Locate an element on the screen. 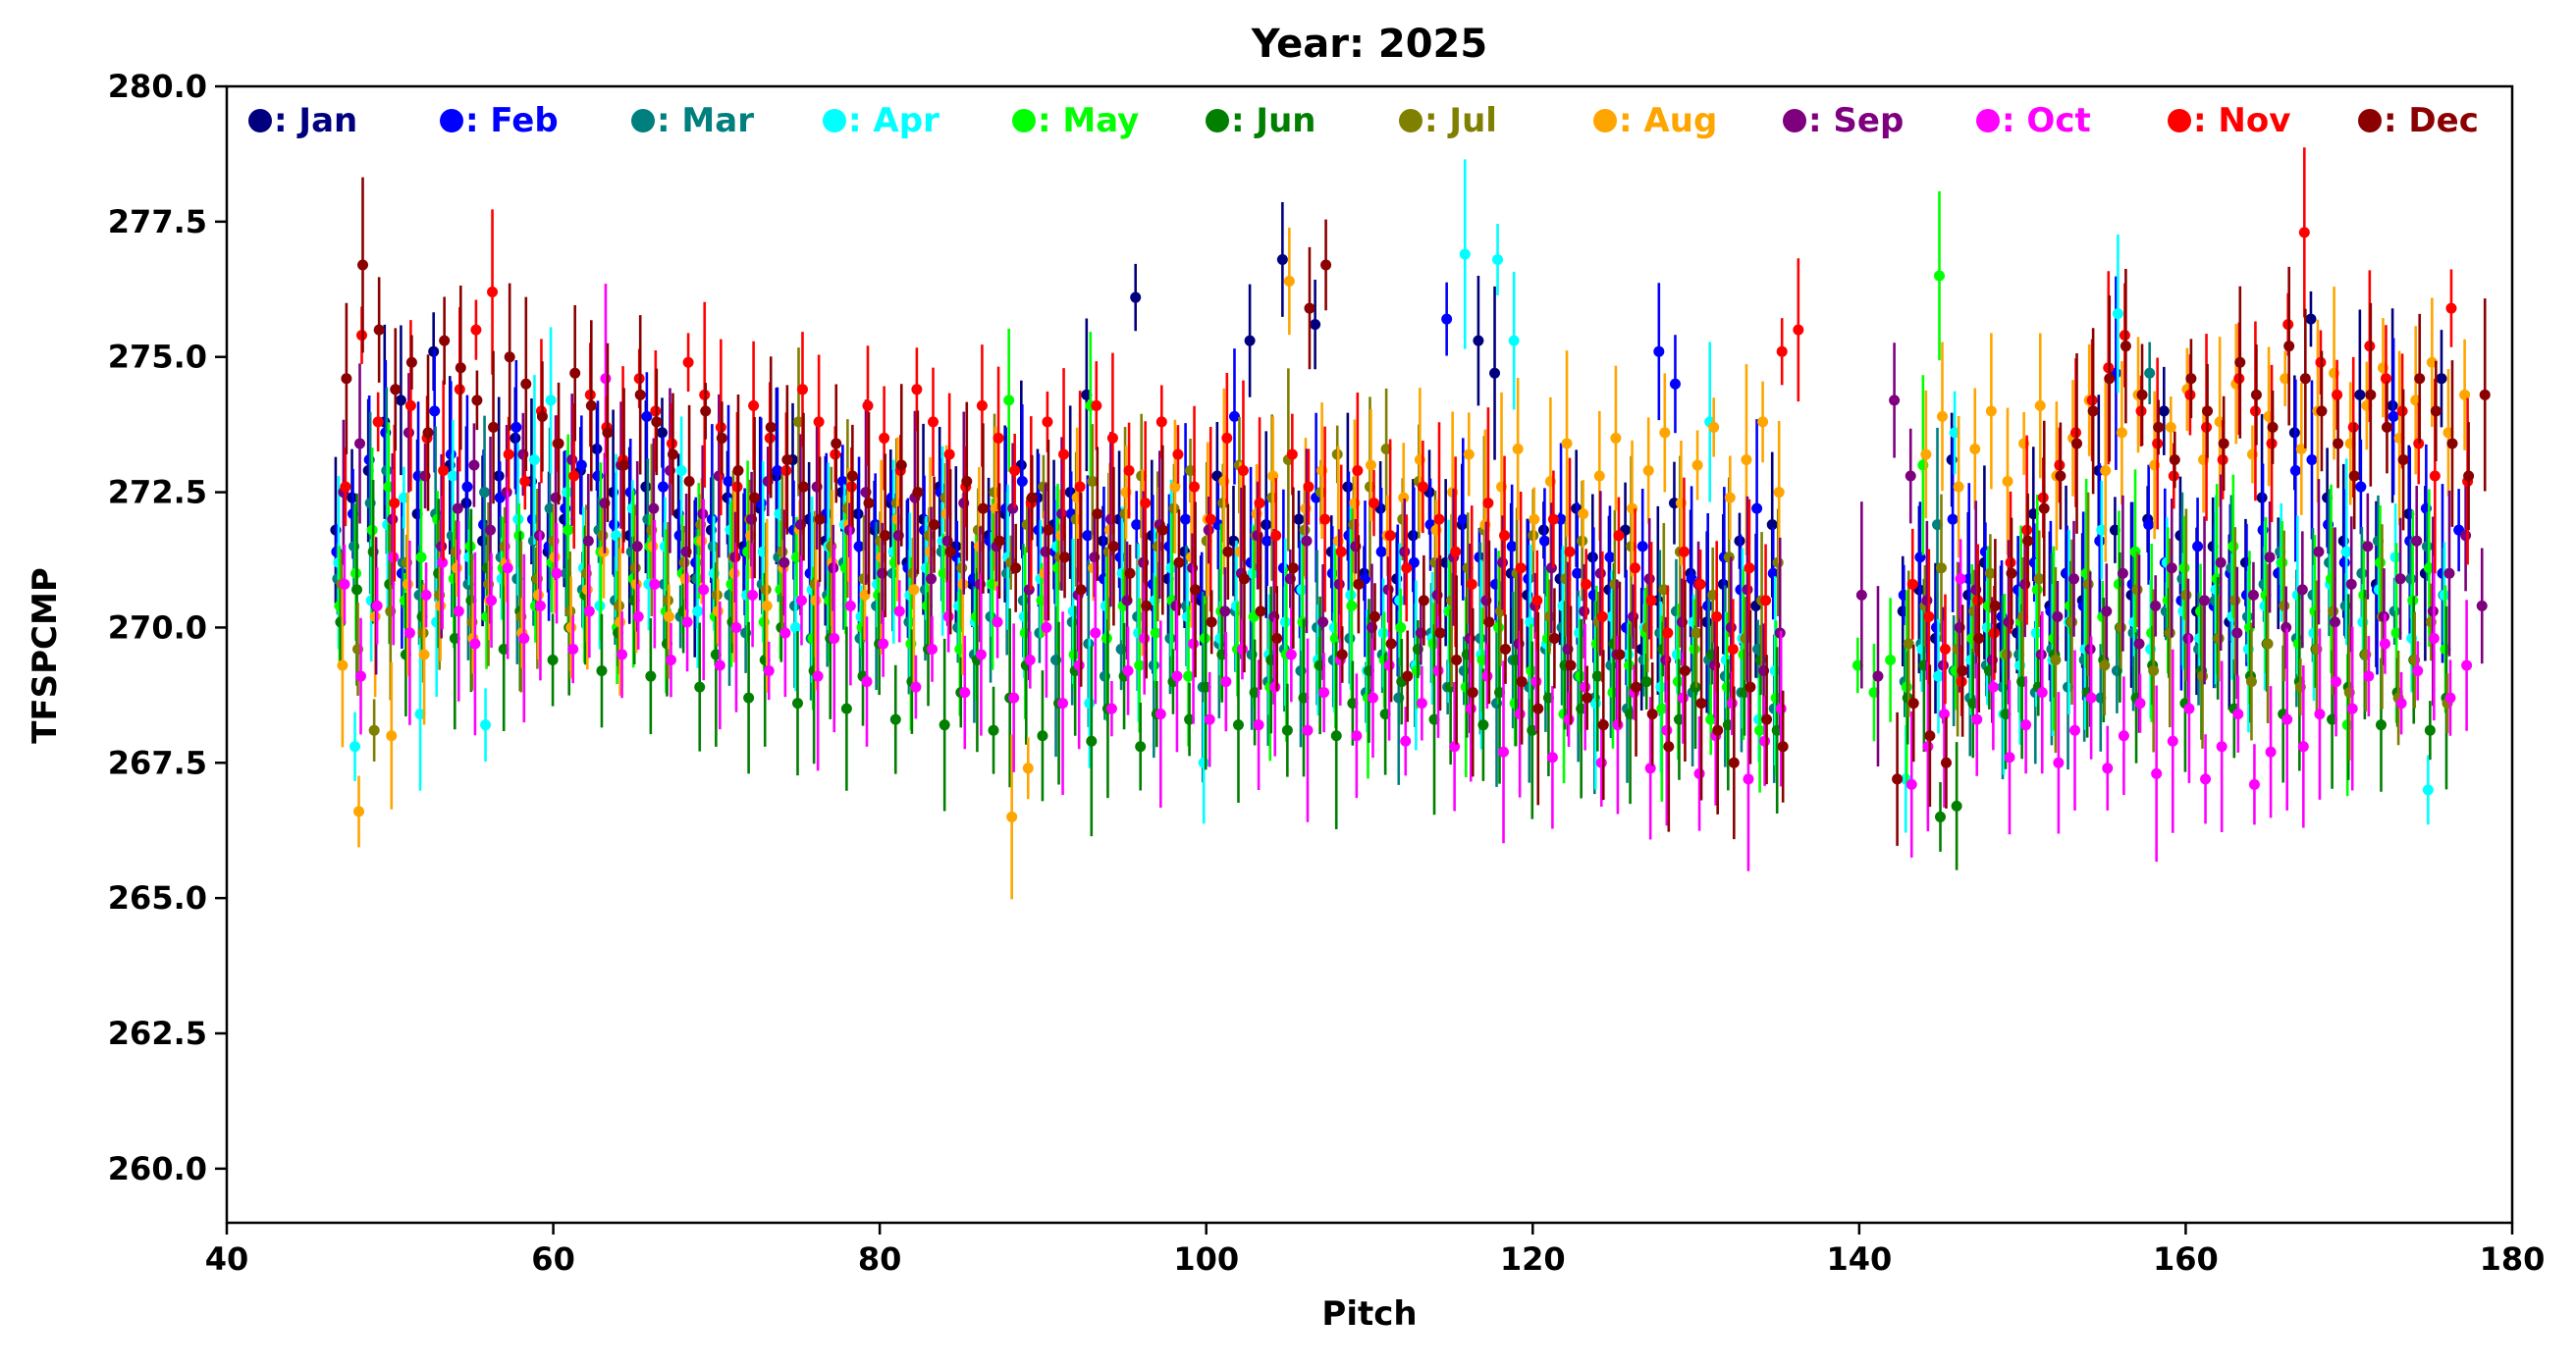  legend-label: : Nov is located at coordinates (2241, 120).